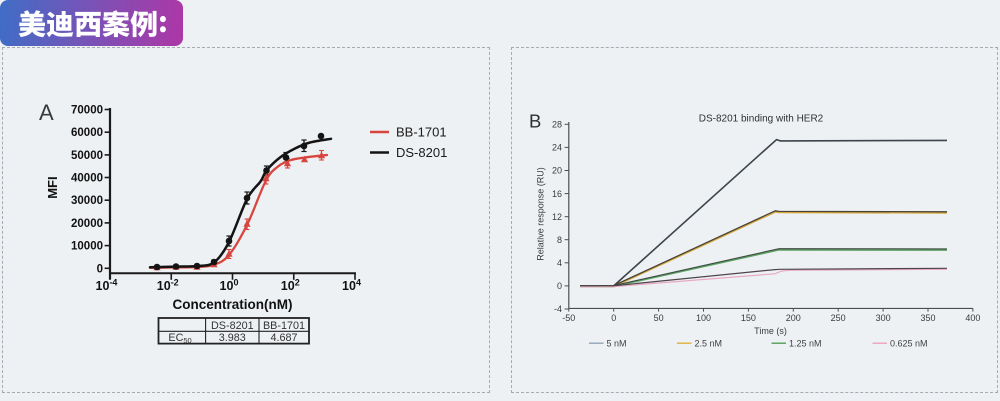 The width and height of the screenshot is (1000, 401). I want to click on svg-text: Time (s), so click(770, 331).